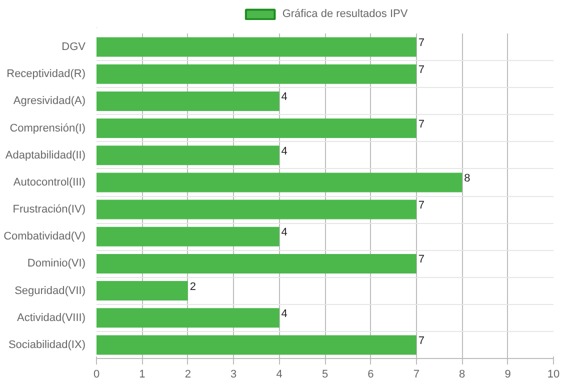  Describe the element at coordinates (56, 264) in the screenshot. I see `y-tick-label: Dominio(VI)` at that location.